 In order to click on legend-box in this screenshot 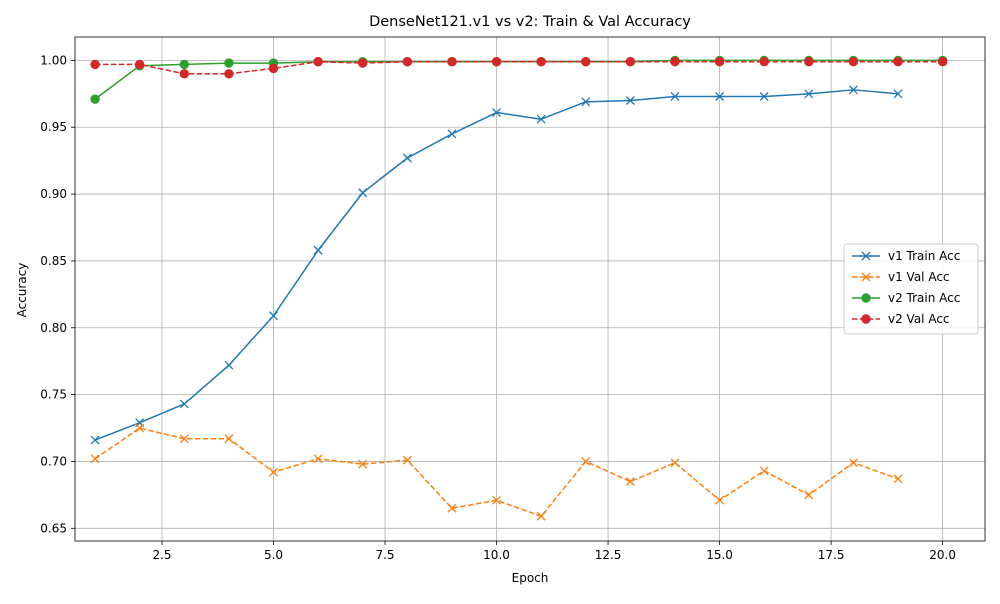, I will do `click(911, 289)`.